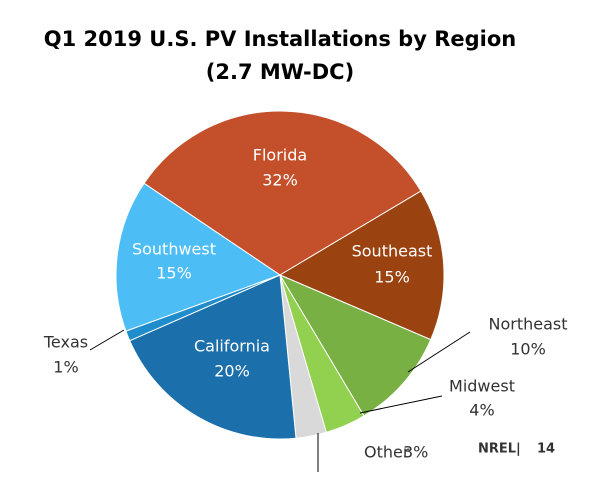  Describe the element at coordinates (174, 249) in the screenshot. I see `slice-label: Southwest` at that location.